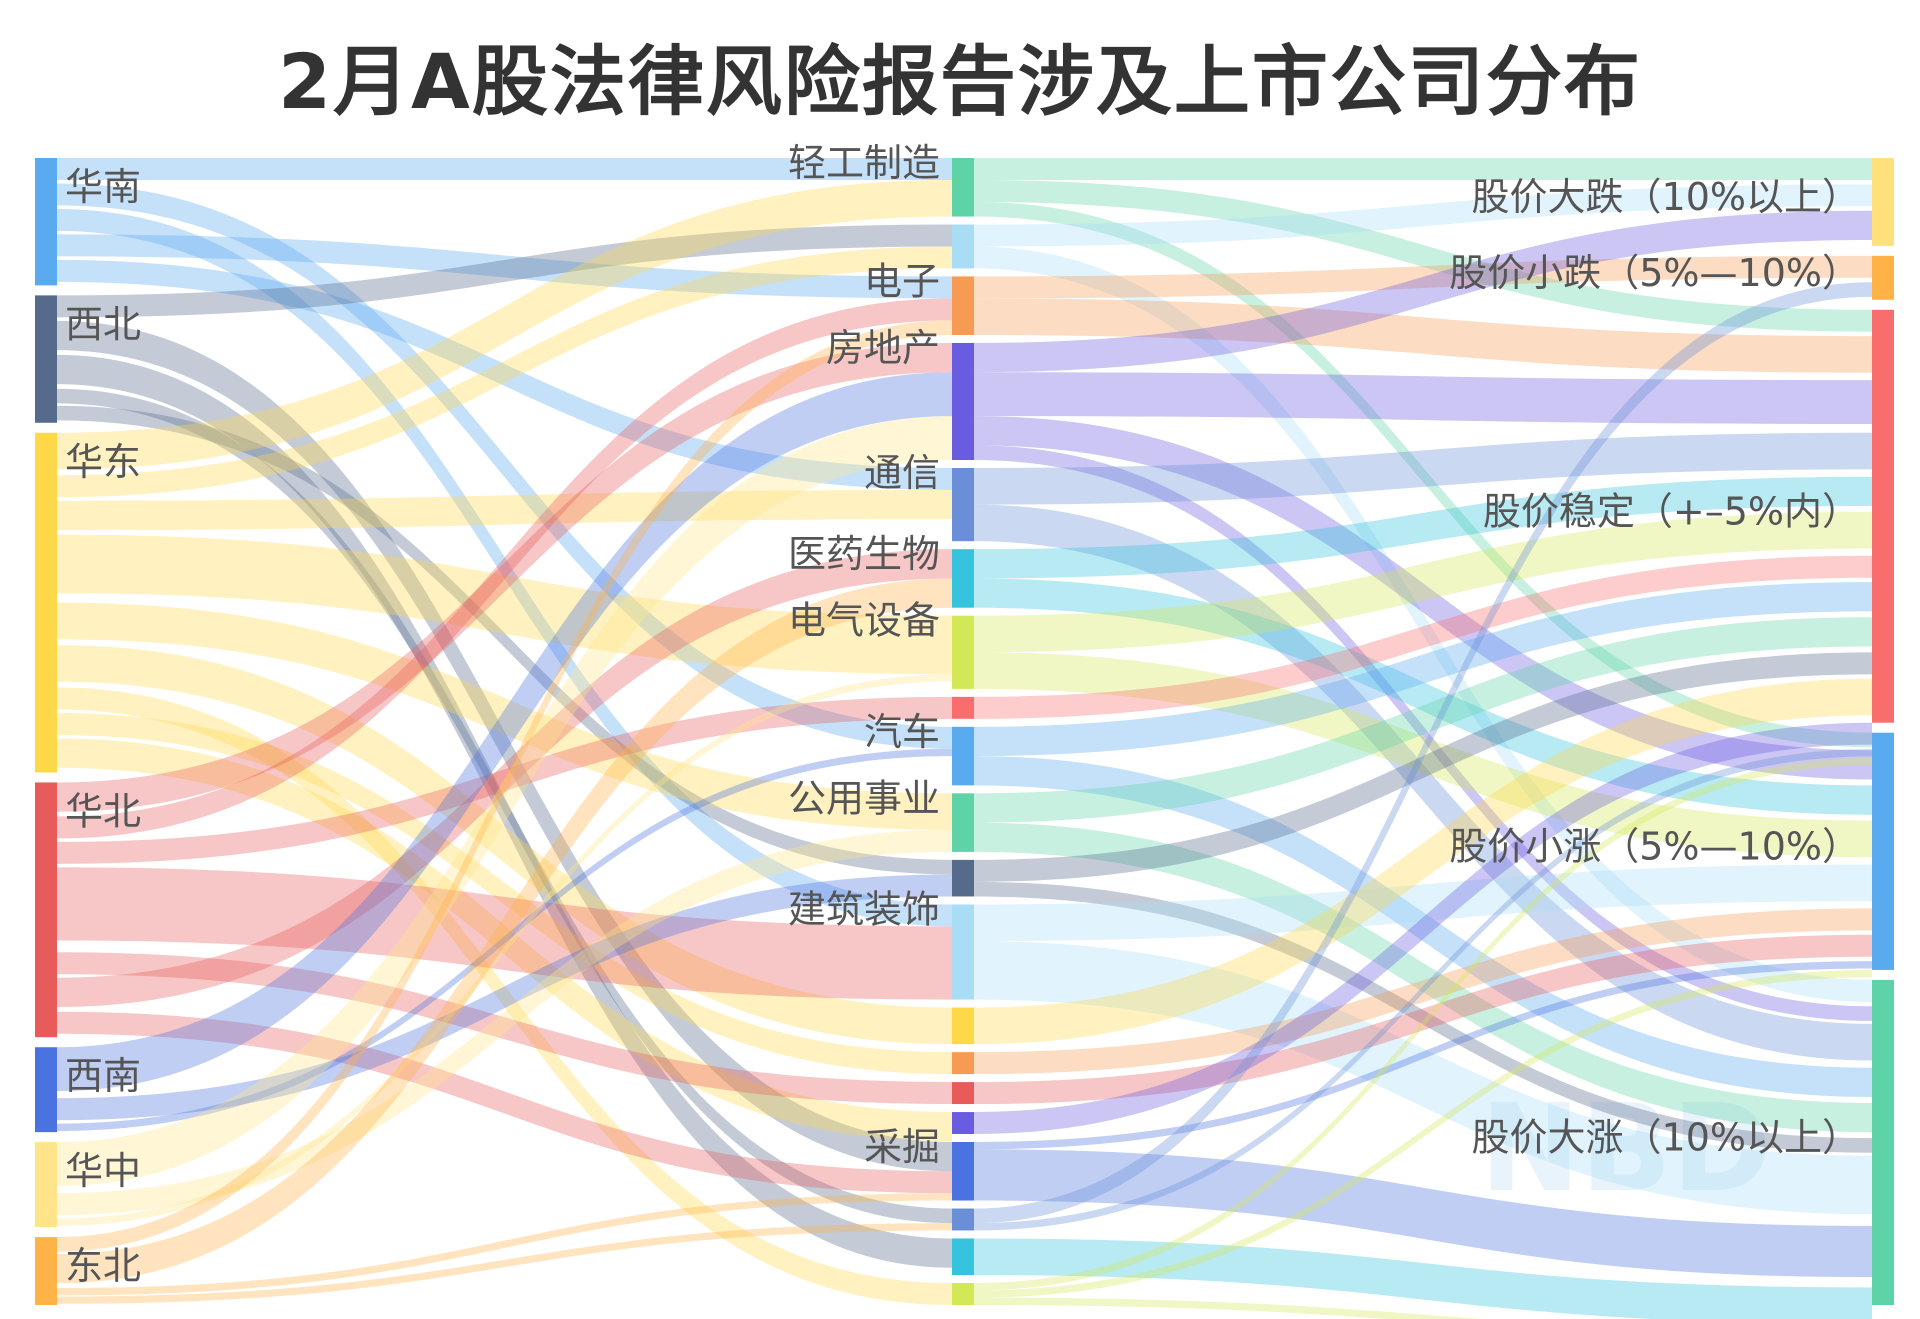 The height and width of the screenshot is (1319, 1920). What do you see at coordinates (103, 1076) in the screenshot?
I see `region-label-4: 西南` at bounding box center [103, 1076].